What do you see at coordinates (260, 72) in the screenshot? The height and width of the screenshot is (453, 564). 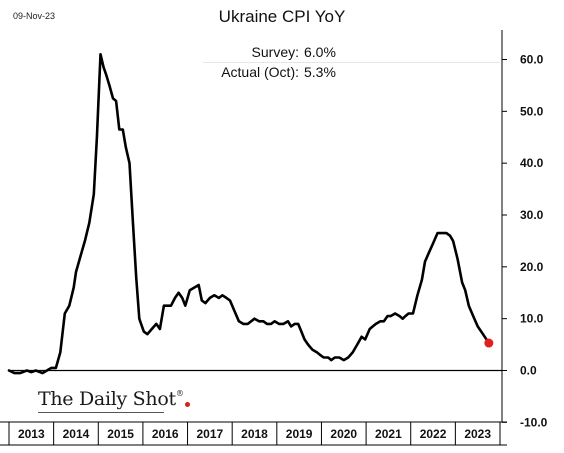 I see `actual-label: Actual (Oct):` at bounding box center [260, 72].